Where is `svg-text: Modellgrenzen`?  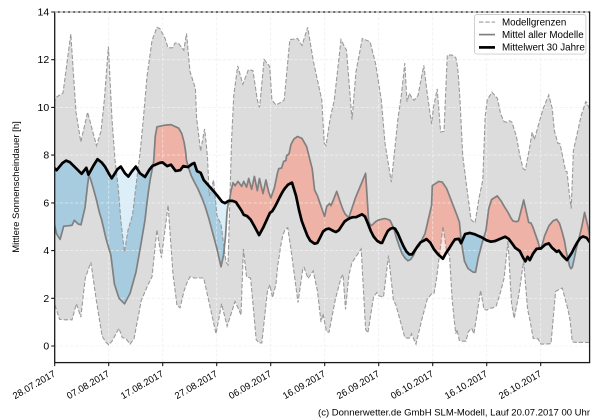
svg-text: Modellgrenzen is located at coordinates (534, 22).